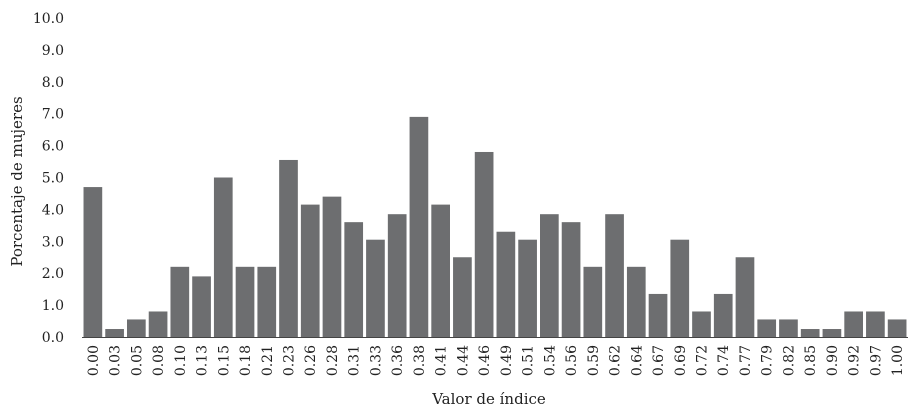 The image size is (908, 412). I want to click on x-tick-label: 0.56, so click(572, 360).